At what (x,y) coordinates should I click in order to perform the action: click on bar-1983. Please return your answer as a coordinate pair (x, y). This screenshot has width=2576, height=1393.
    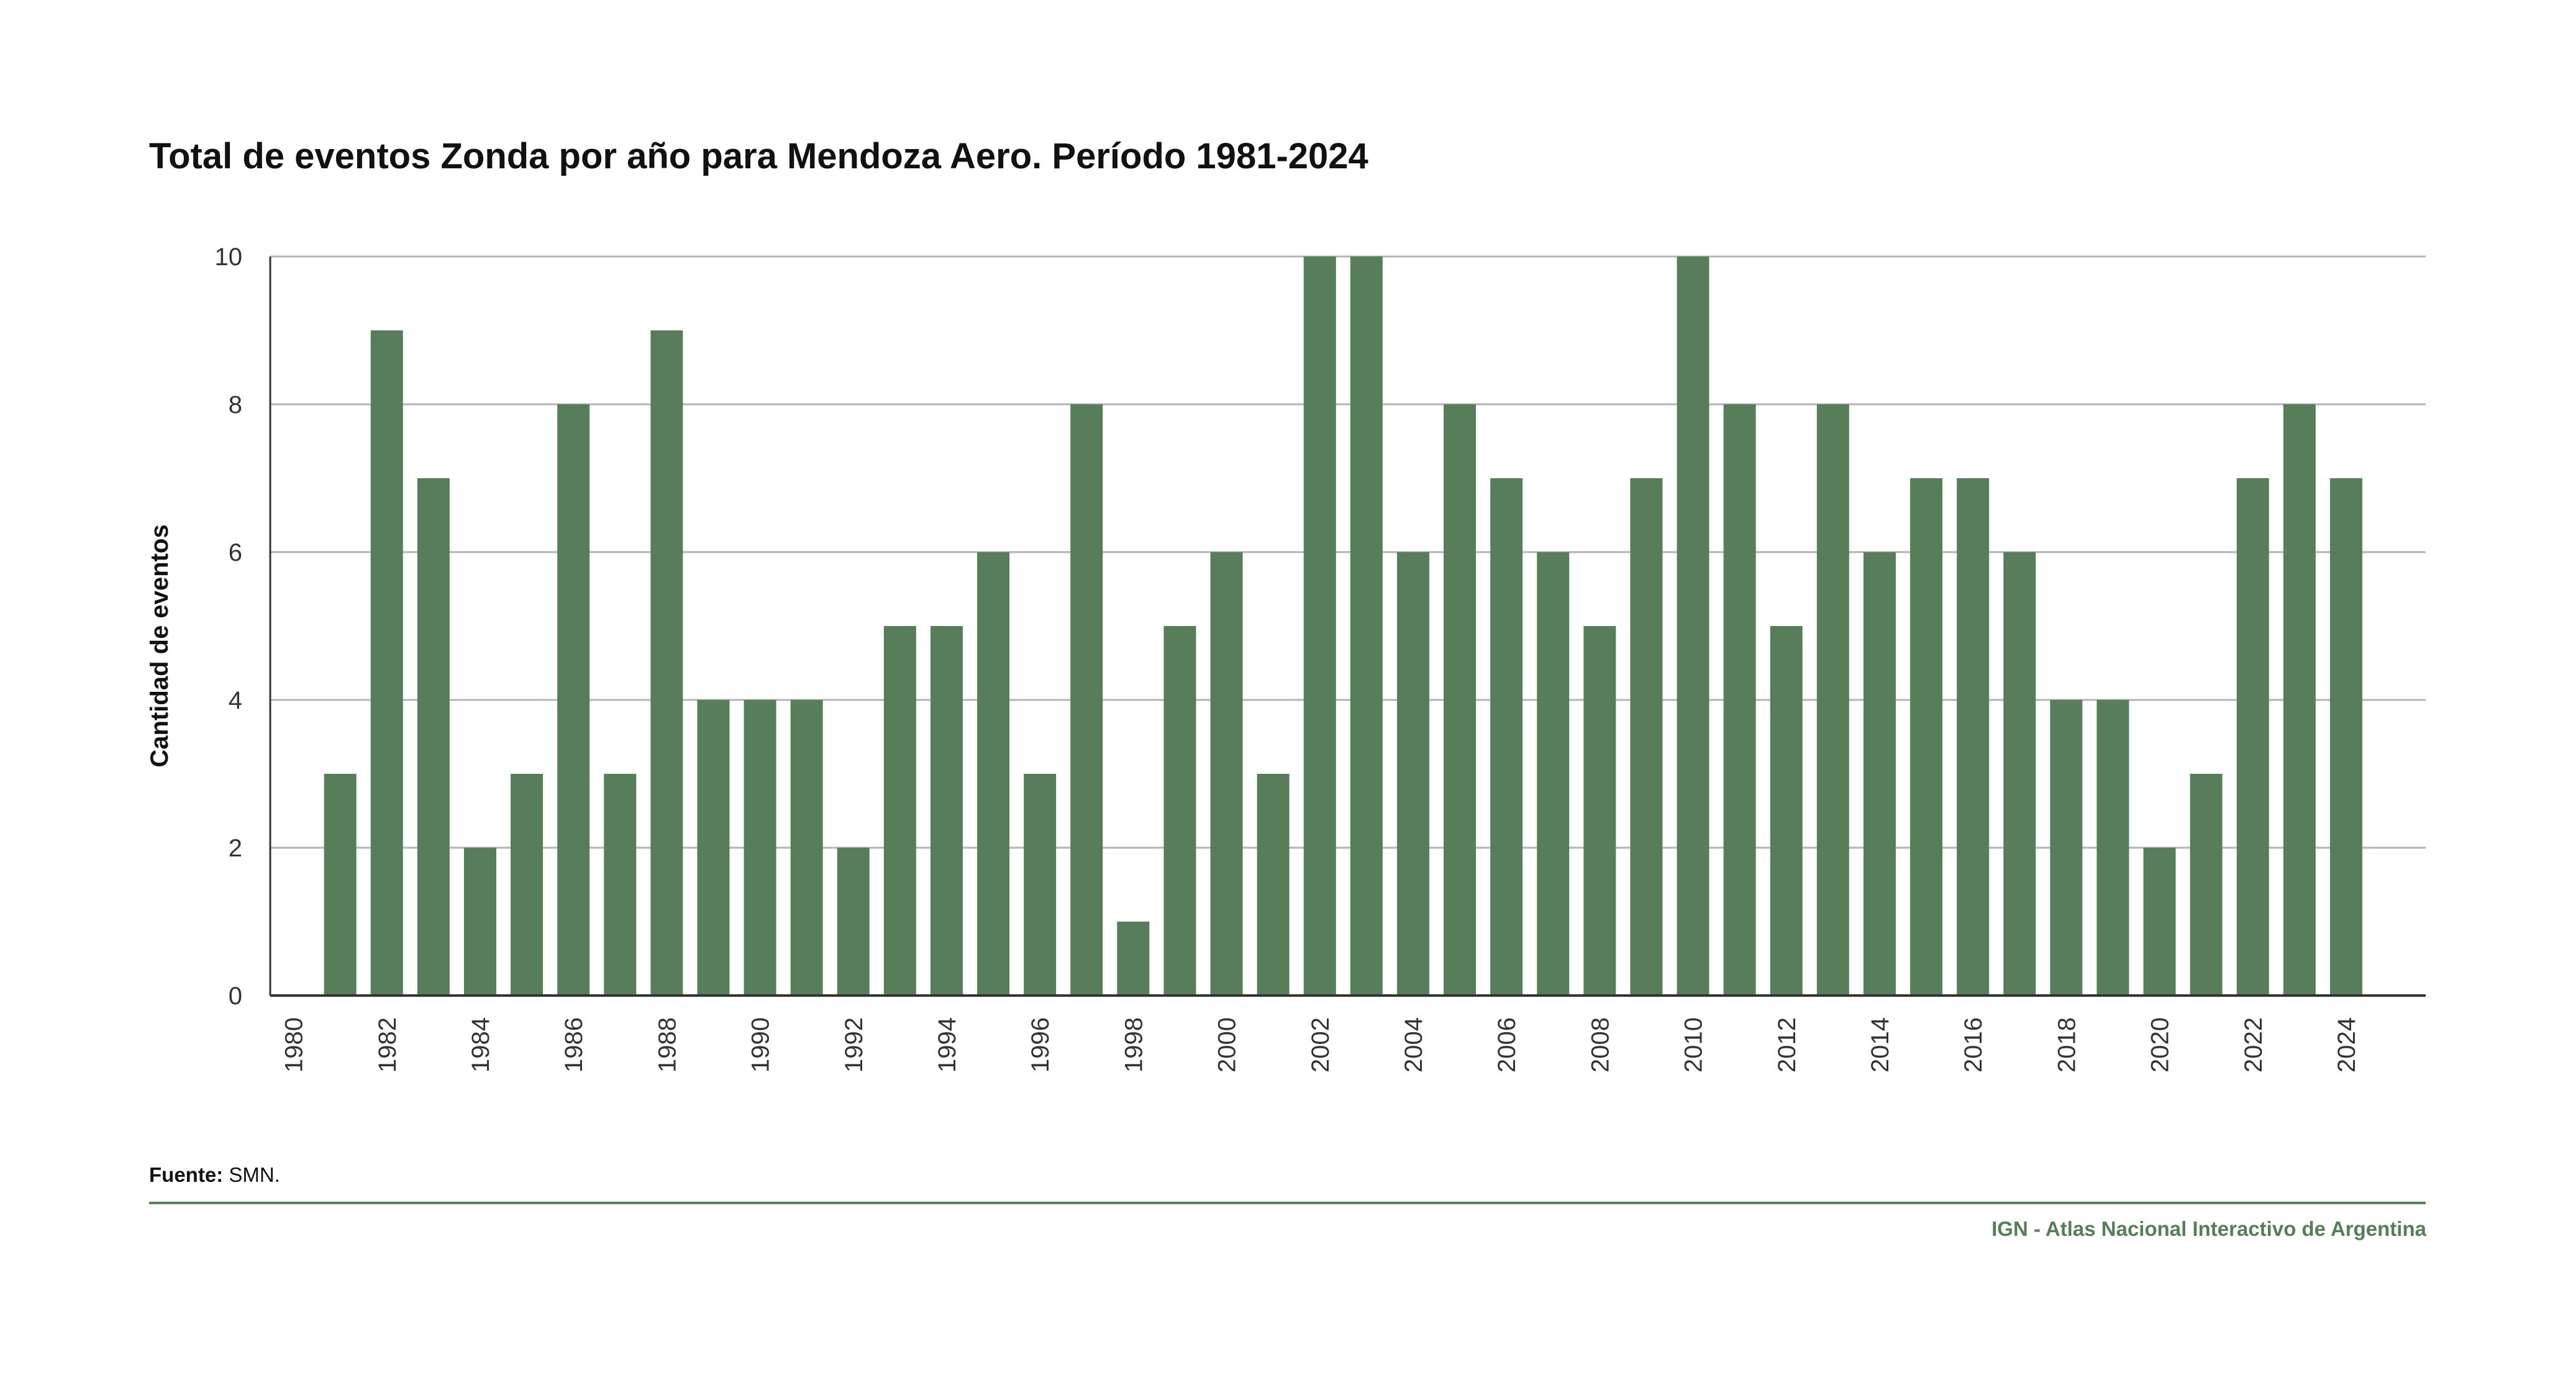
    Looking at the image, I should click on (433, 737).